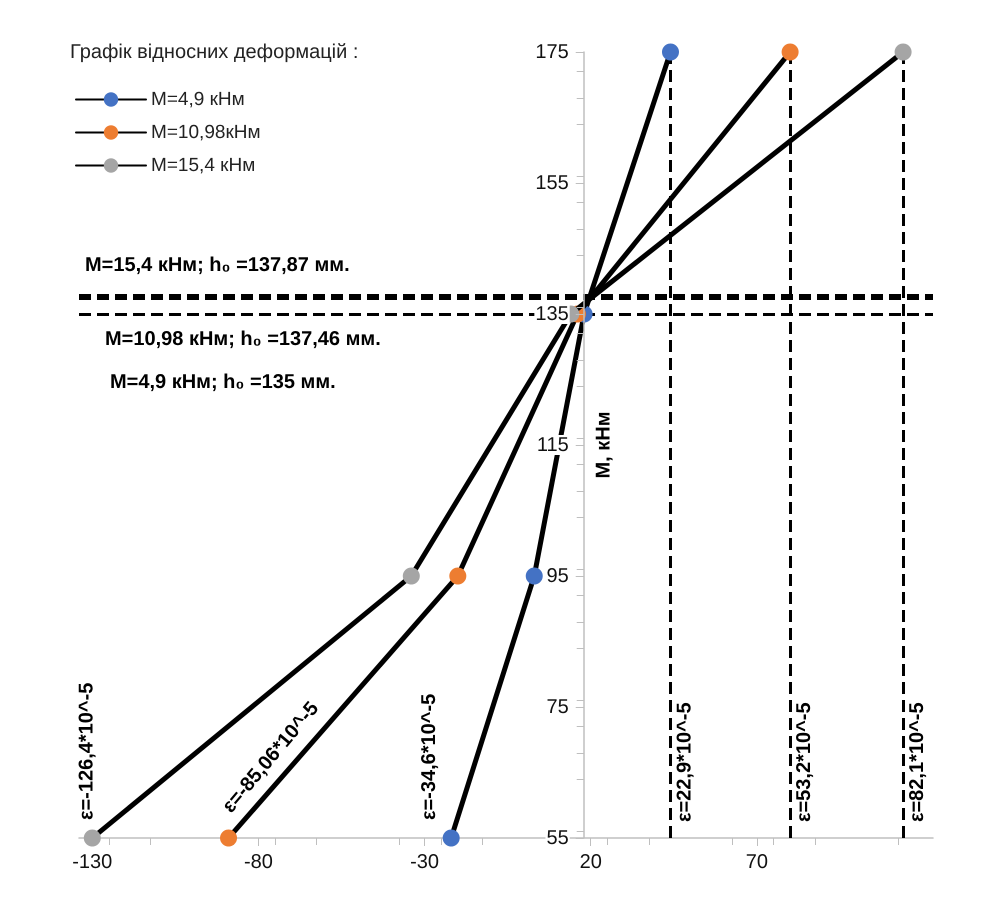  I want to click on x-tick-label: -130, so click(92, 862).